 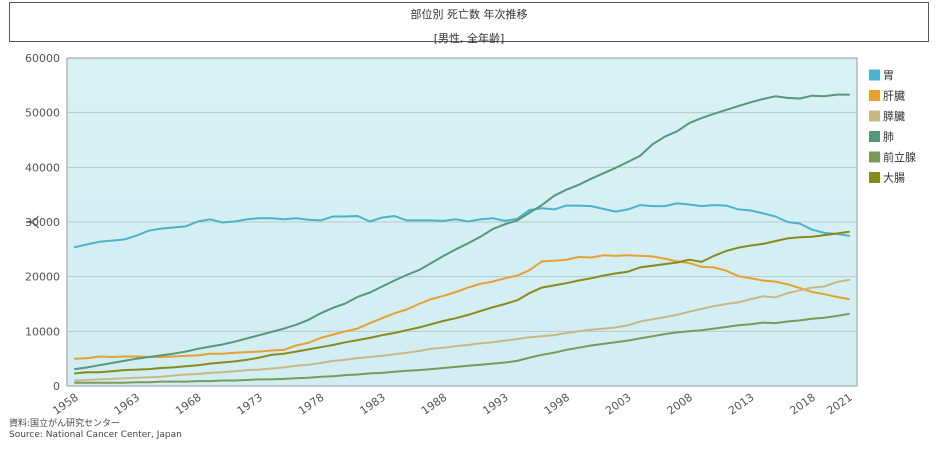 I want to click on x-tick-label: 2013, so click(x=741, y=404).